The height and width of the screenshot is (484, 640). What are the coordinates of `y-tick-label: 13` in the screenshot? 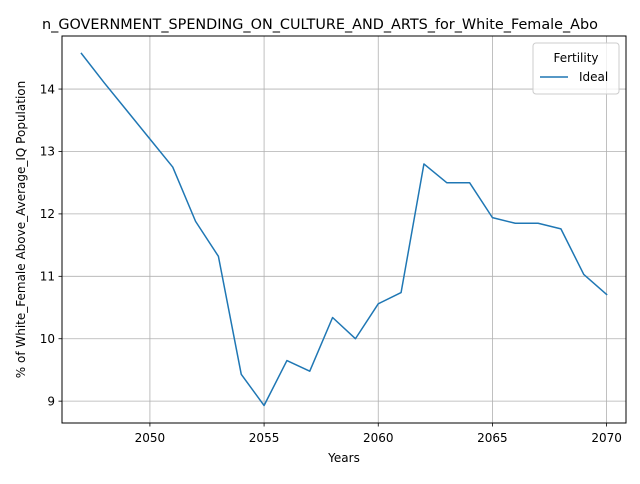 It's located at (47, 152).